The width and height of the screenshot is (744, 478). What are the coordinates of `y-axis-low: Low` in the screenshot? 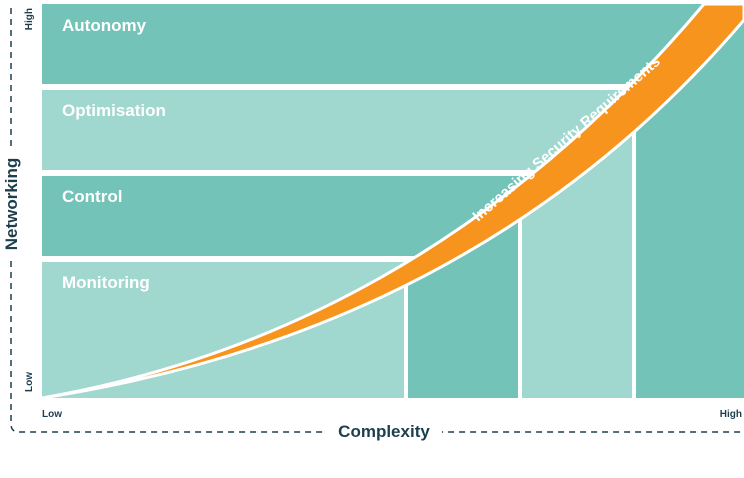 It's located at (29, 382).